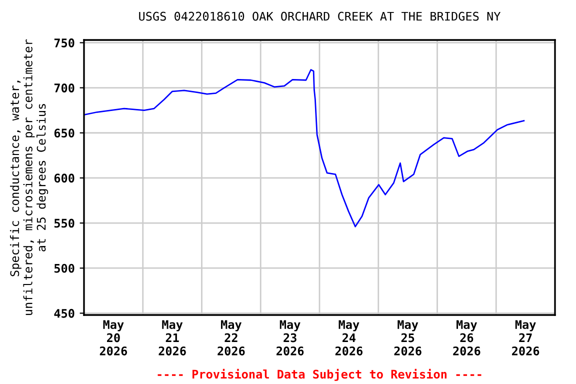 This screenshot has height=384, width=576. What do you see at coordinates (320, 374) in the screenshot?
I see `text: ---- Provisional Data Subject to Revision ----` at bounding box center [320, 374].